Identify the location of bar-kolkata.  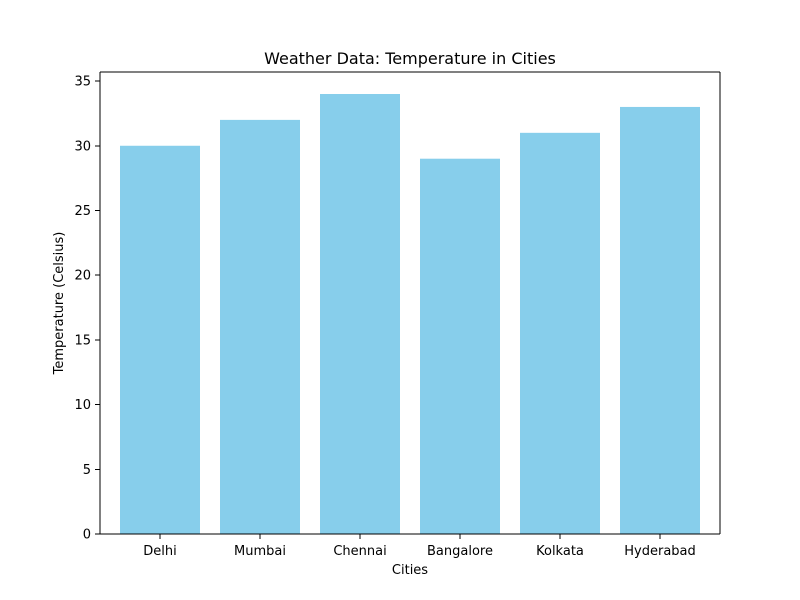
(560, 333).